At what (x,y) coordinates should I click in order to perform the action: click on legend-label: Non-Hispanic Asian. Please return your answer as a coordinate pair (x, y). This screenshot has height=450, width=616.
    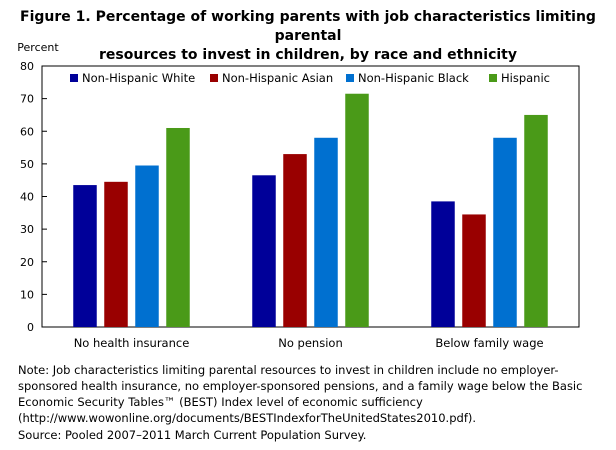
    Looking at the image, I should click on (277, 78).